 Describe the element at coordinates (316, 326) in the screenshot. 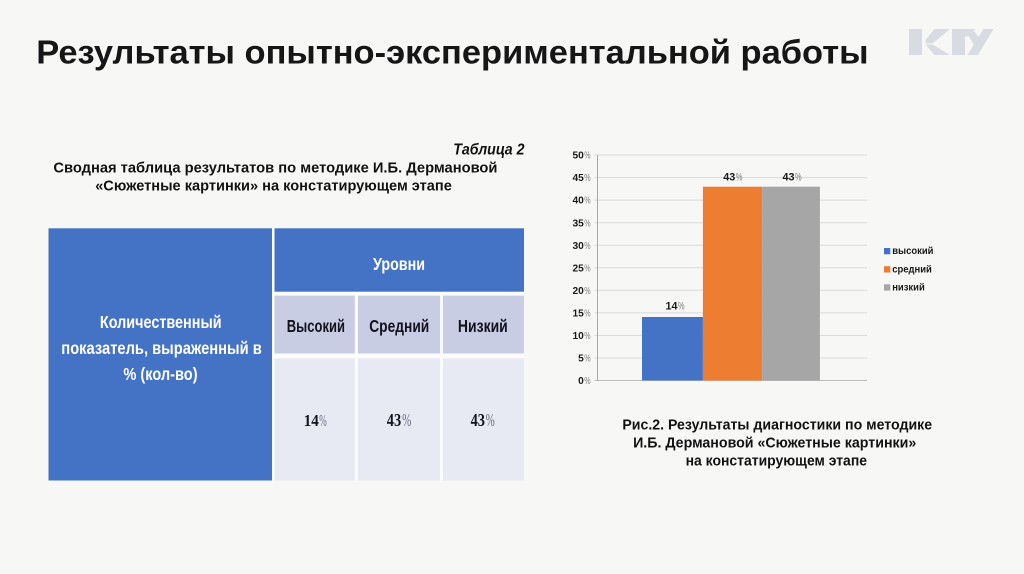

I see `svg-text: Высокий` at that location.